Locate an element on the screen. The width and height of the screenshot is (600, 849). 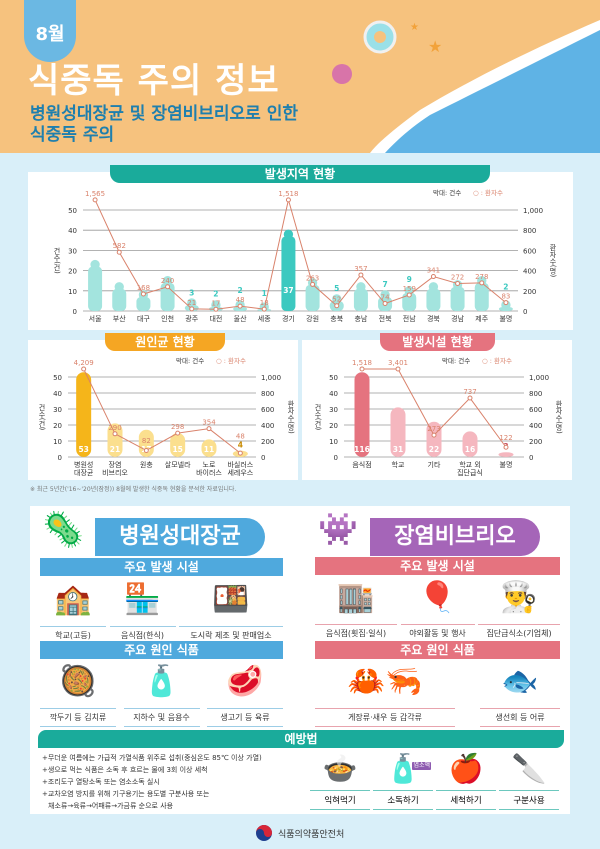
x-tick-label: 충북 is located at coordinates (336, 318).